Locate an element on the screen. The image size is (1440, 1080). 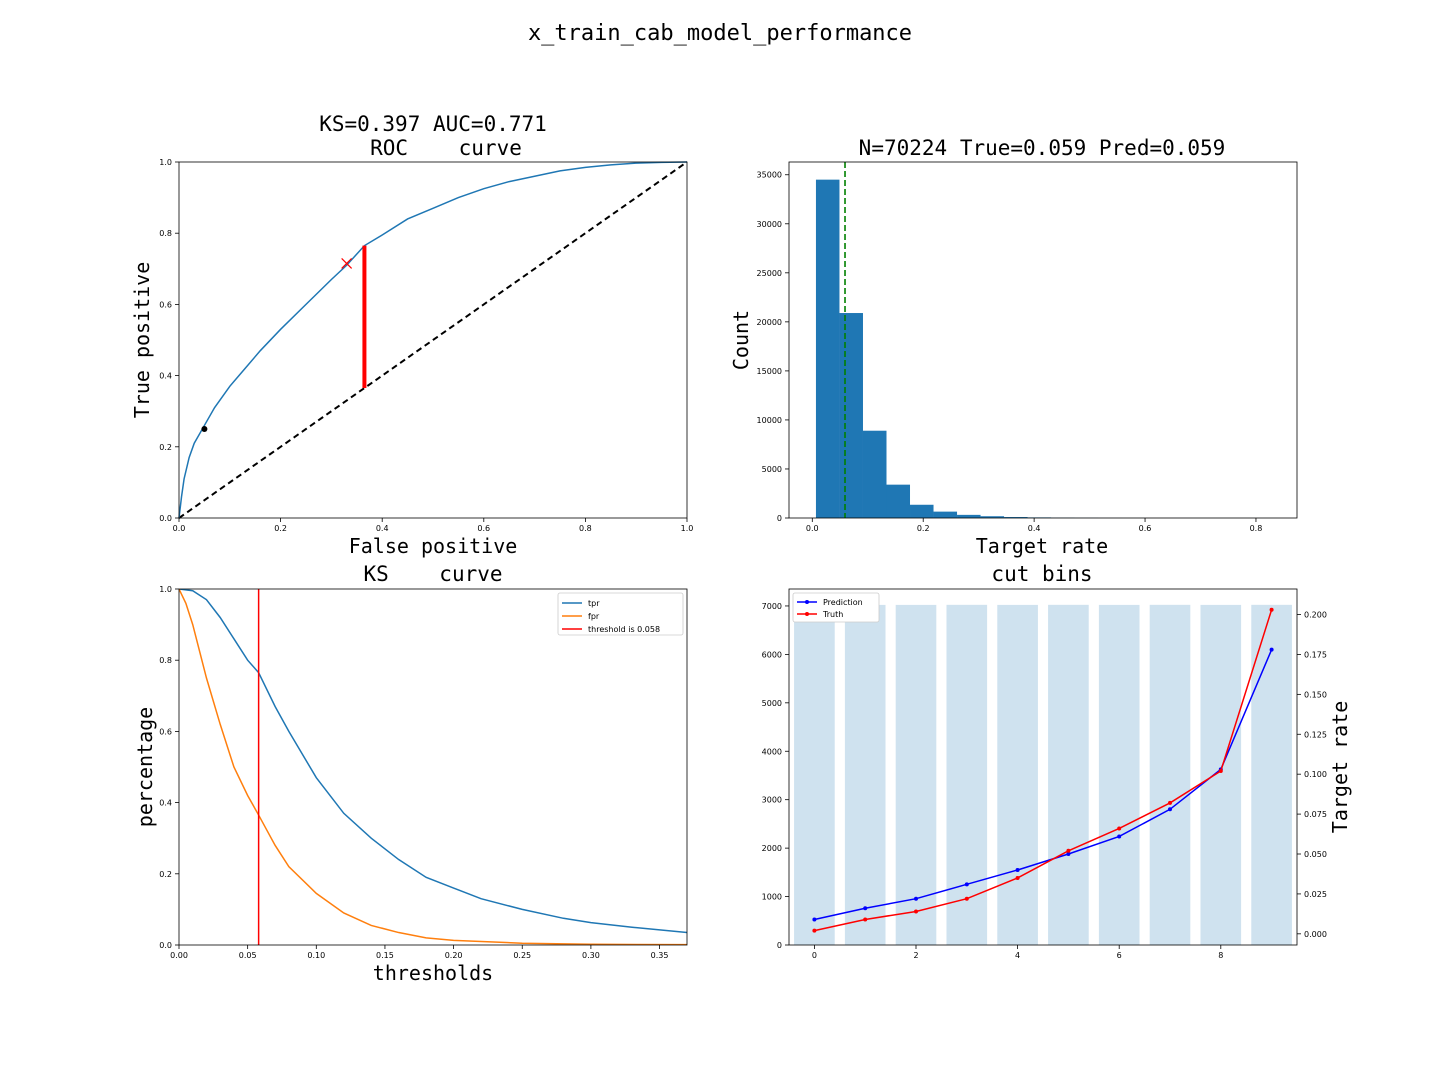
cutbins-right-ytick-label: 0.100 is located at coordinates (1315, 774).